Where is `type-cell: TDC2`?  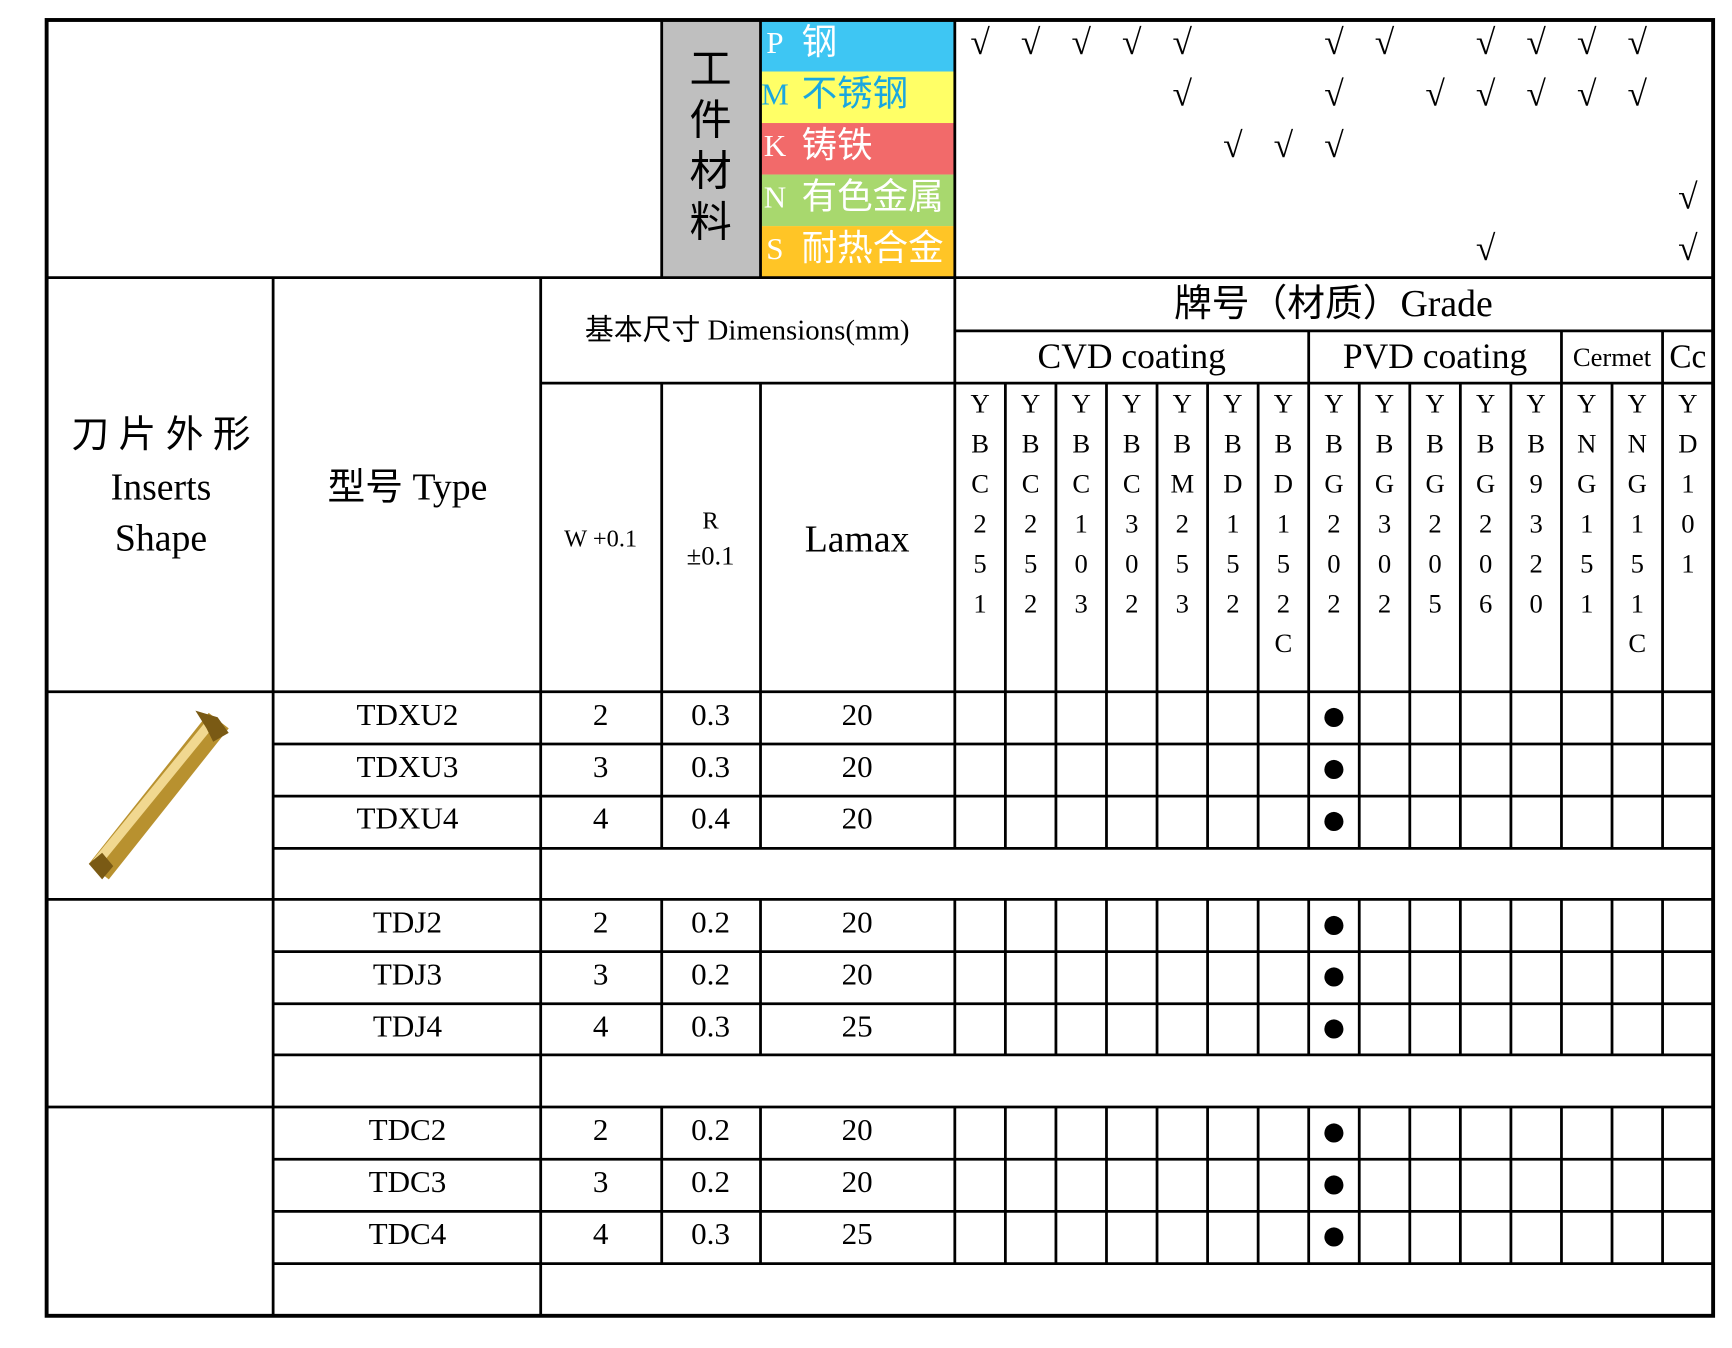
type-cell: TDC2 is located at coordinates (408, 1129).